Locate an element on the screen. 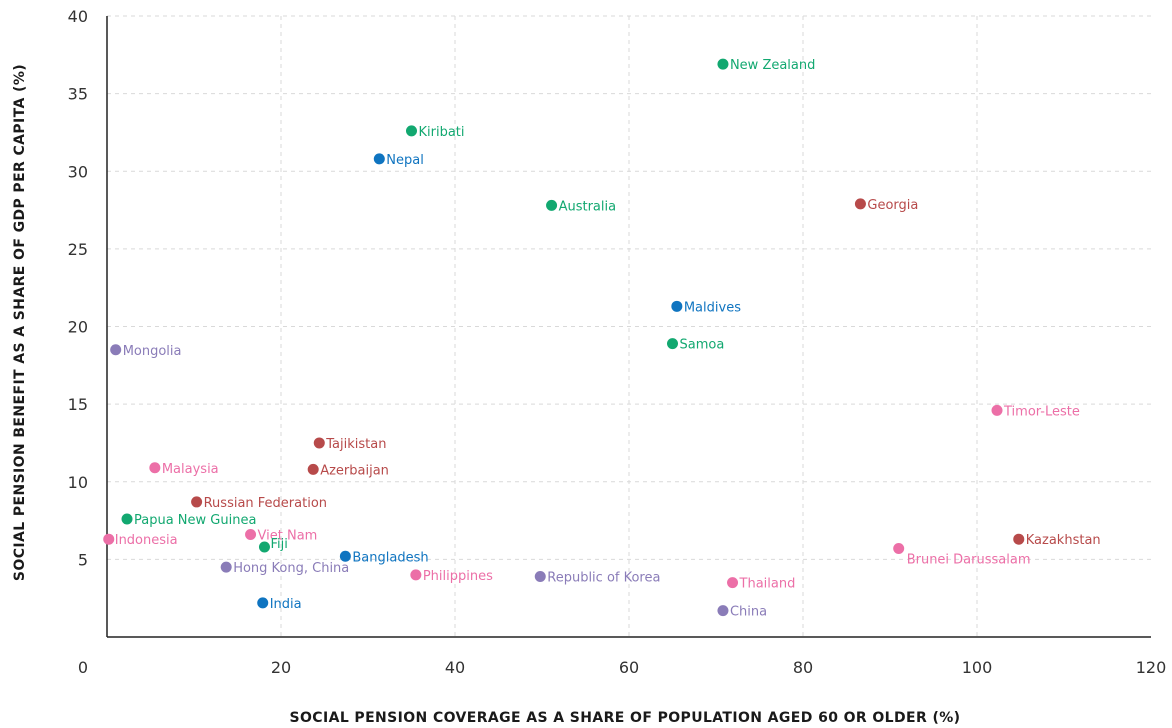 The height and width of the screenshot is (728, 1172). point-label: Malaysia is located at coordinates (190, 469).